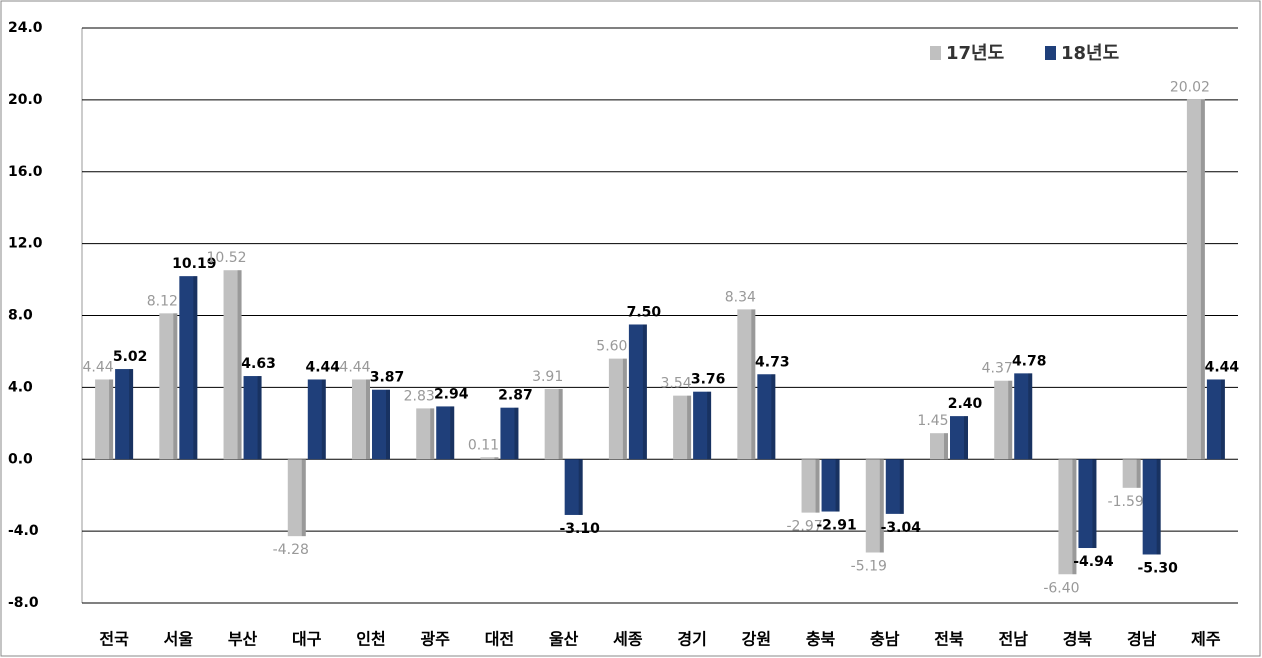 This screenshot has width=1262, height=658. I want to click on value-label: 5.02, so click(130, 357).